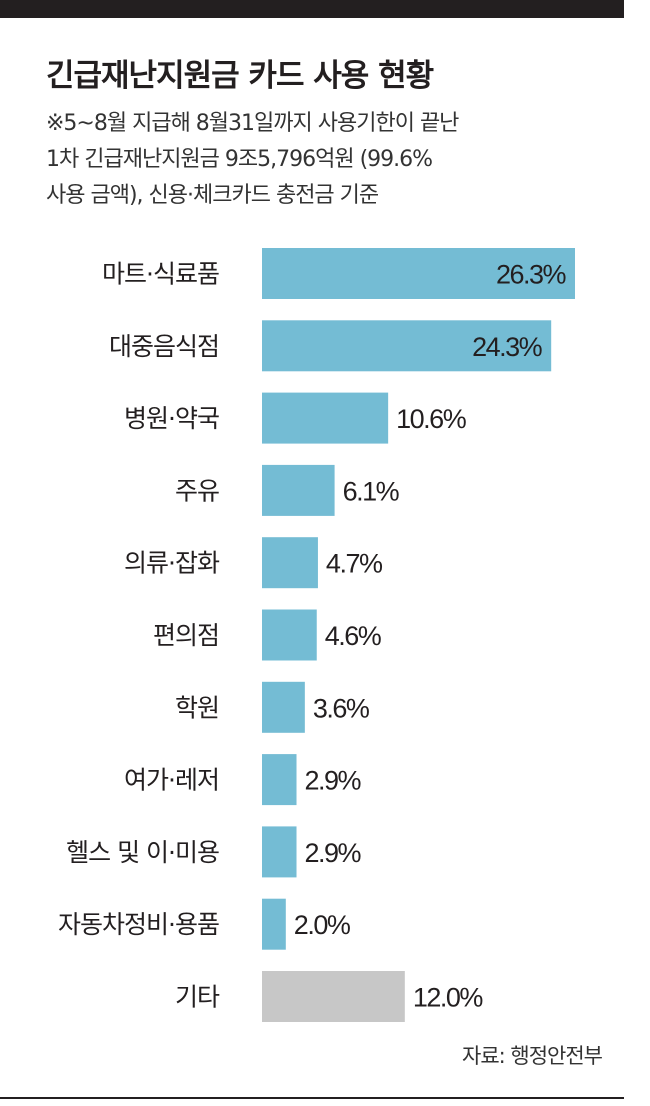 The image size is (650, 1106). Describe the element at coordinates (431, 419) in the screenshot. I see `value-label: 10.6%` at that location.